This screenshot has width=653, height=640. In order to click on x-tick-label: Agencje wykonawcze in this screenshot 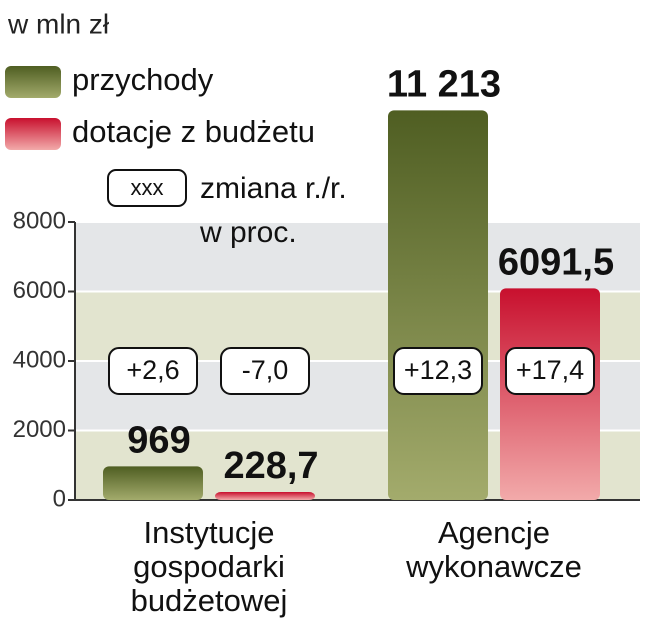, I will do `click(494, 549)`.